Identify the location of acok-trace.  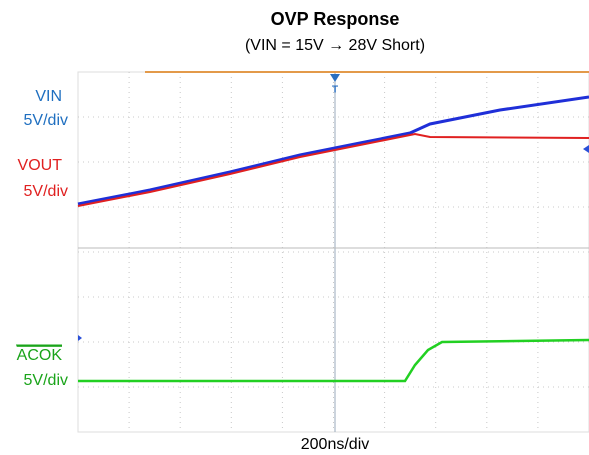
(333, 360).